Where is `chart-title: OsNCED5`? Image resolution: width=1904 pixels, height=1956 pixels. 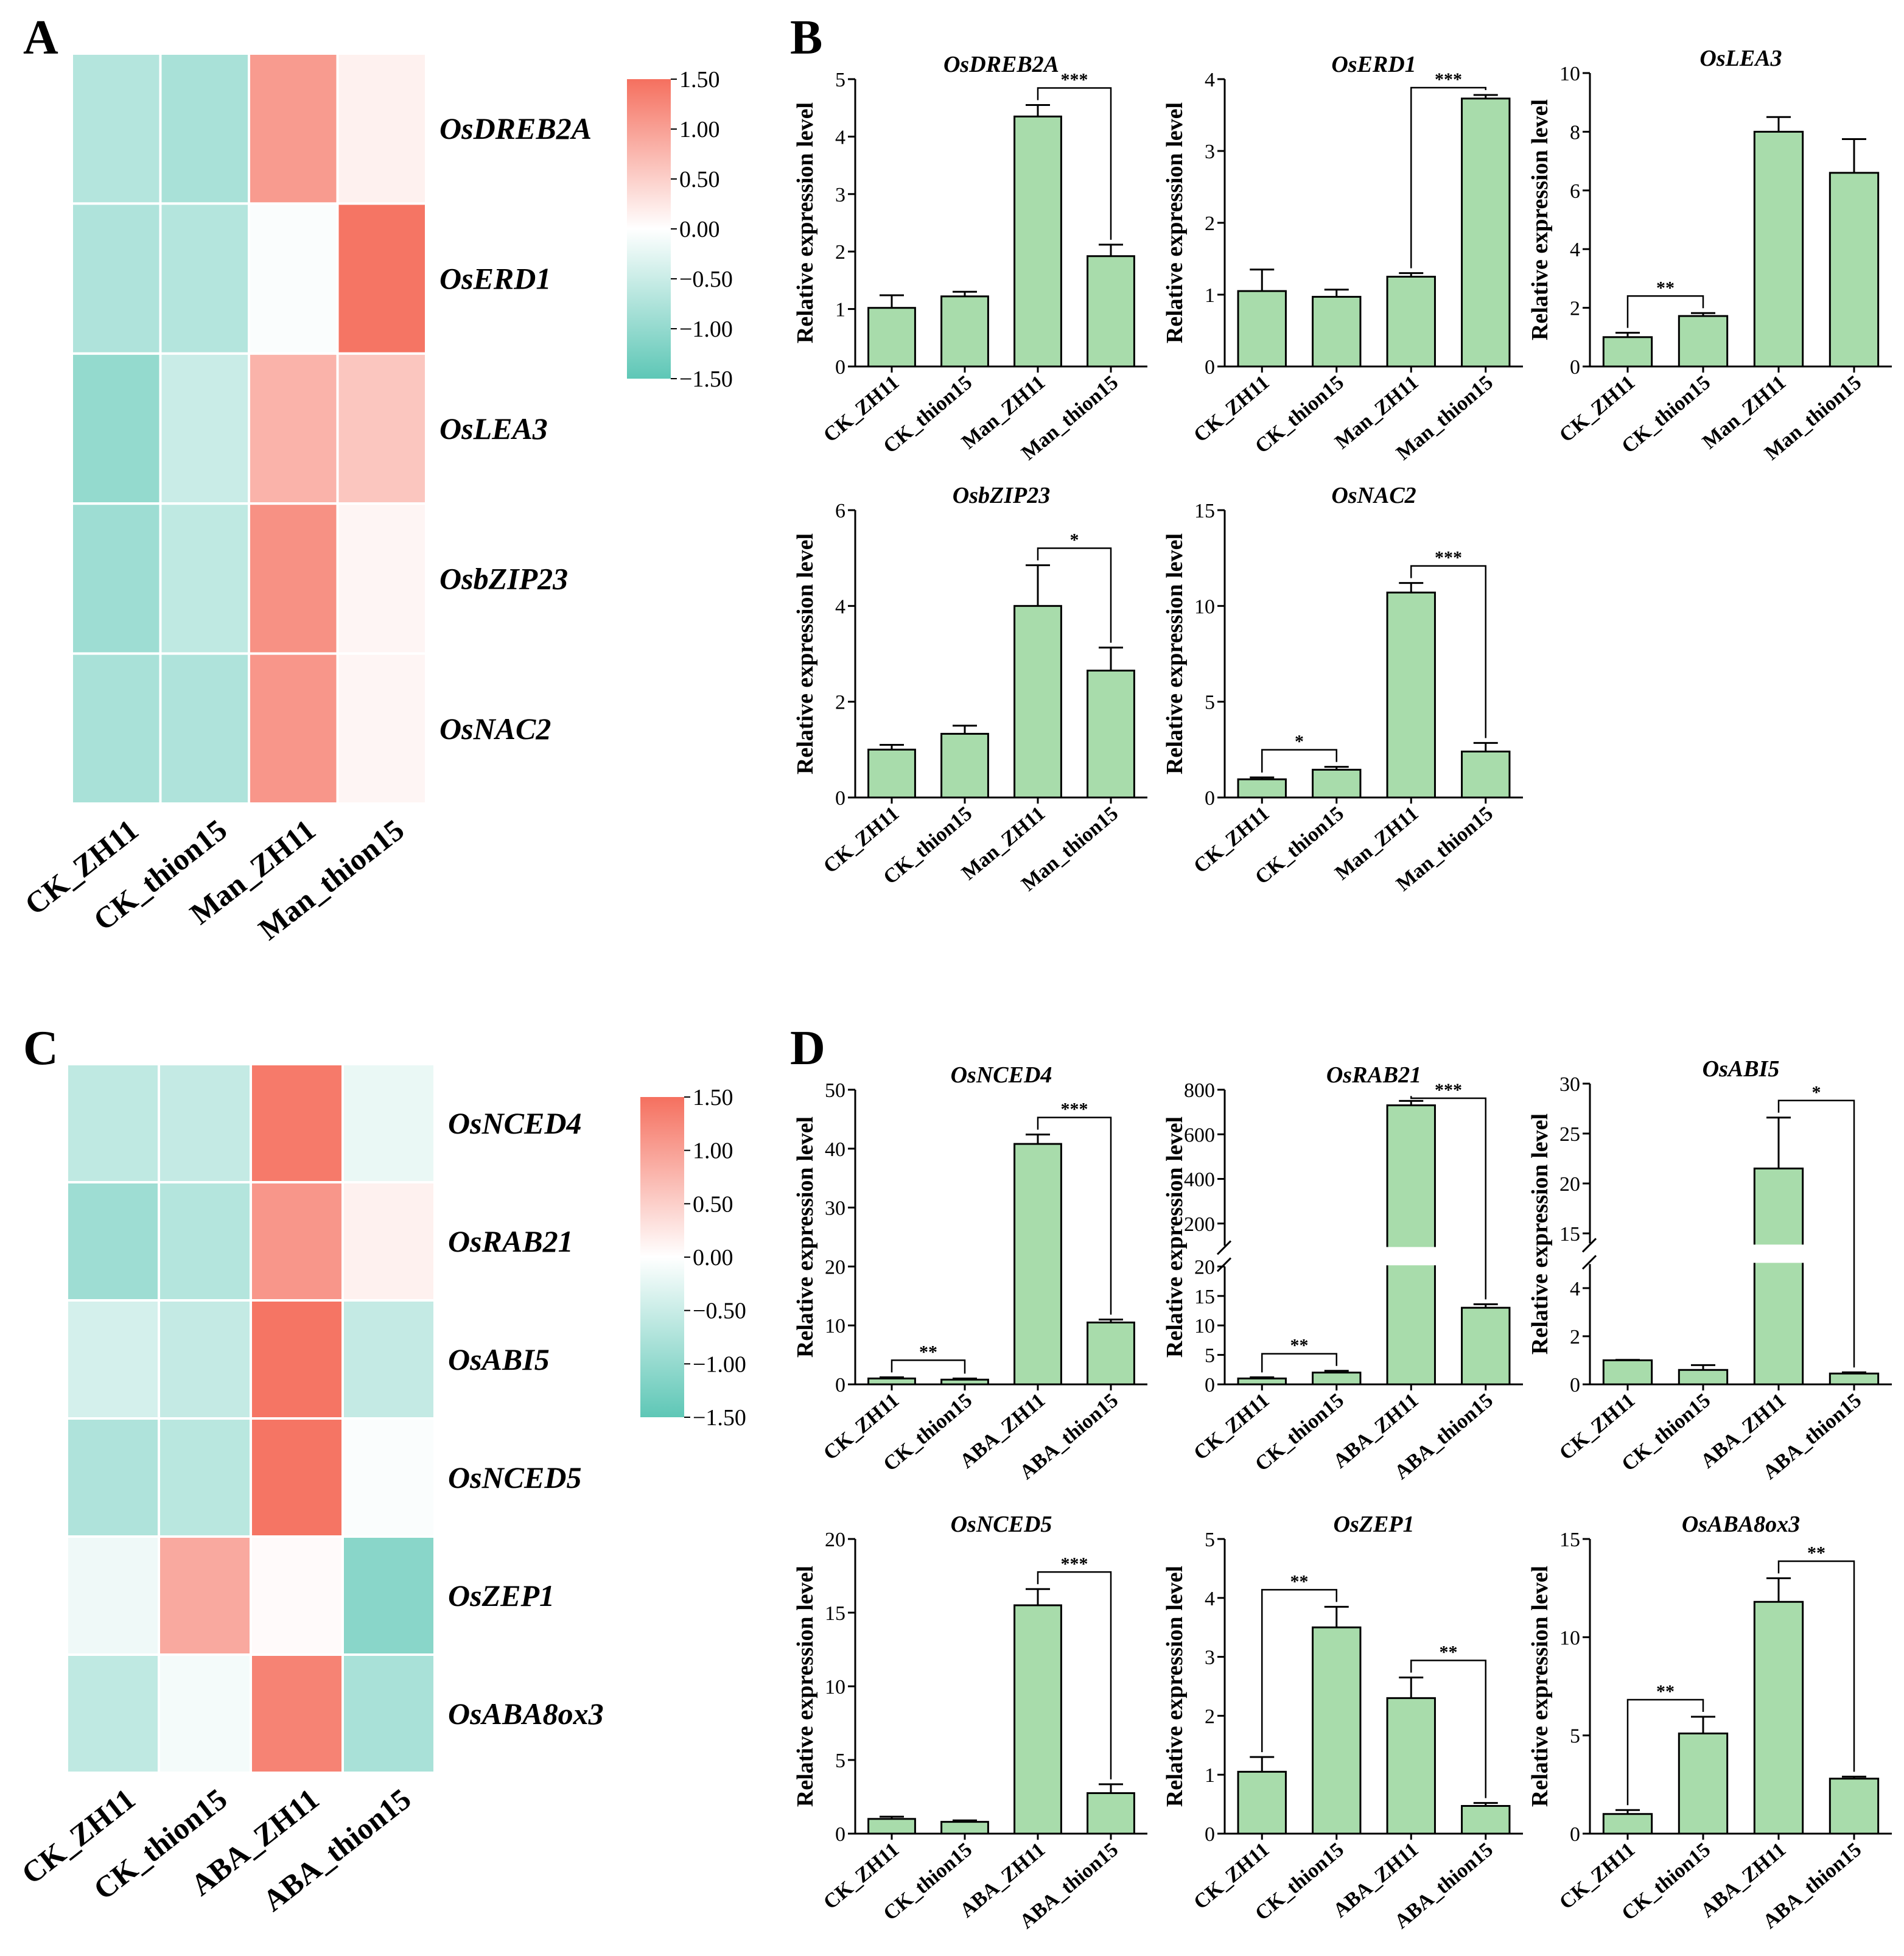 chart-title: OsNCED5 is located at coordinates (1001, 1524).